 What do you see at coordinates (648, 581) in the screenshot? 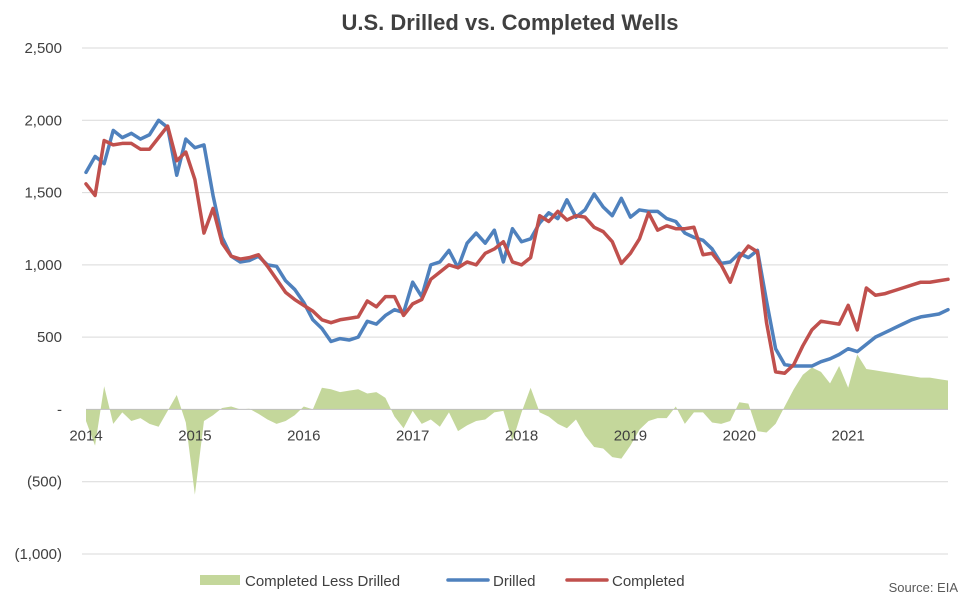
I see `legend-label-completed: Completed` at bounding box center [648, 581].